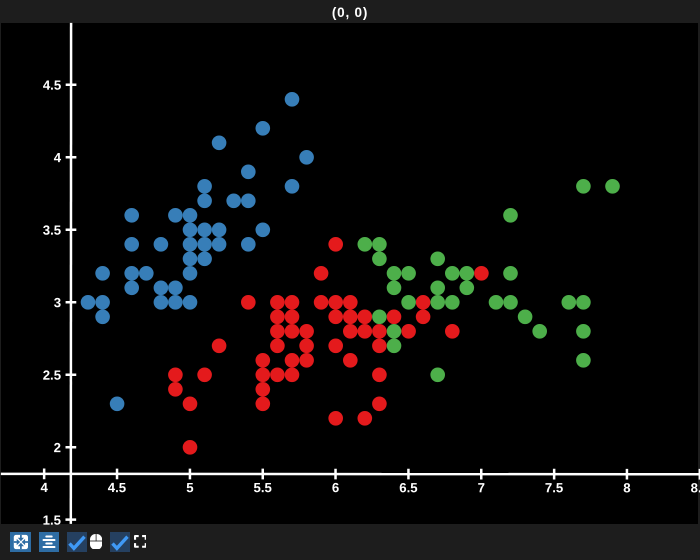 This screenshot has width=700, height=560. Describe the element at coordinates (626, 487) in the screenshot. I see `svg-text: 8` at that location.